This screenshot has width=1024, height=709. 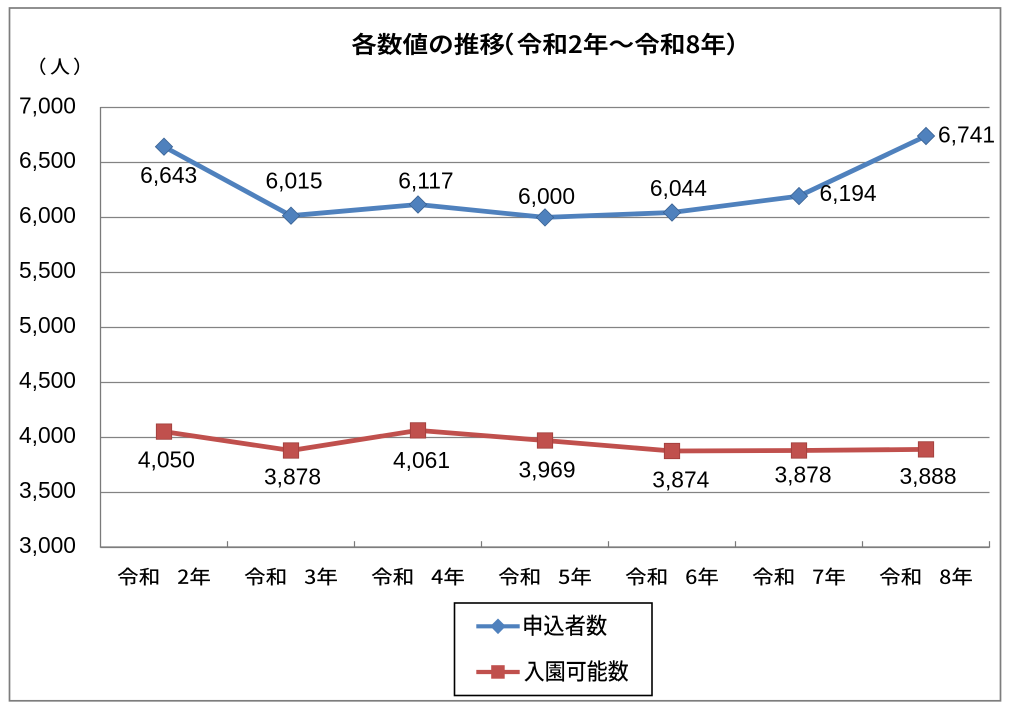 I want to click on svg-text: 6,500, so click(x=47, y=160).